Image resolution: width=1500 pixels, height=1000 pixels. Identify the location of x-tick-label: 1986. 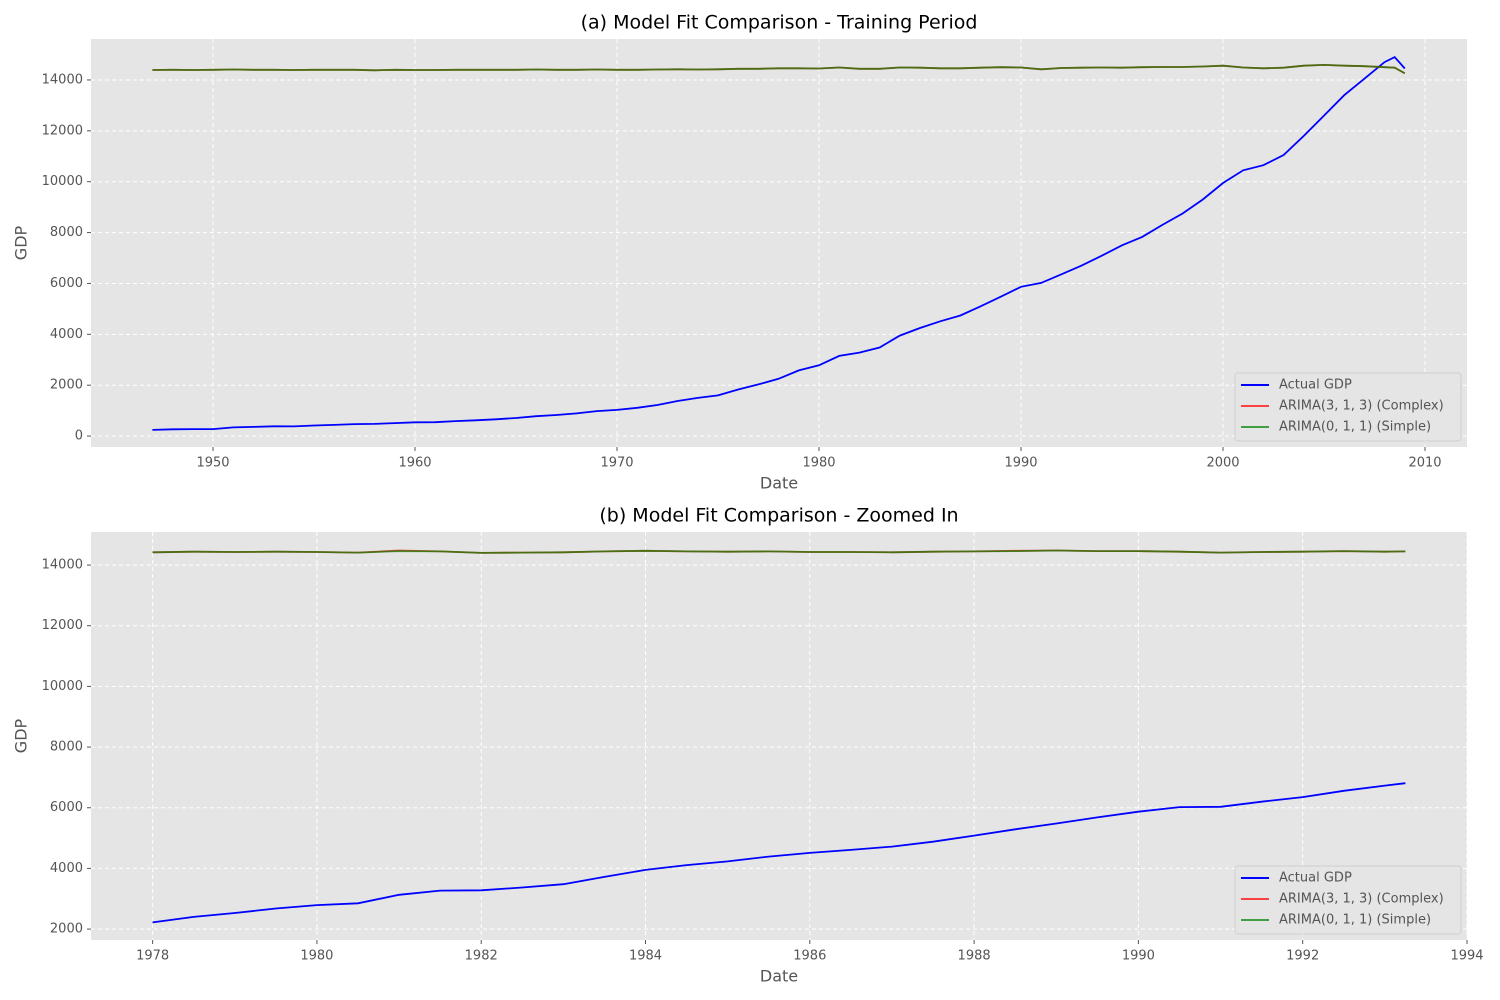
(809, 956).